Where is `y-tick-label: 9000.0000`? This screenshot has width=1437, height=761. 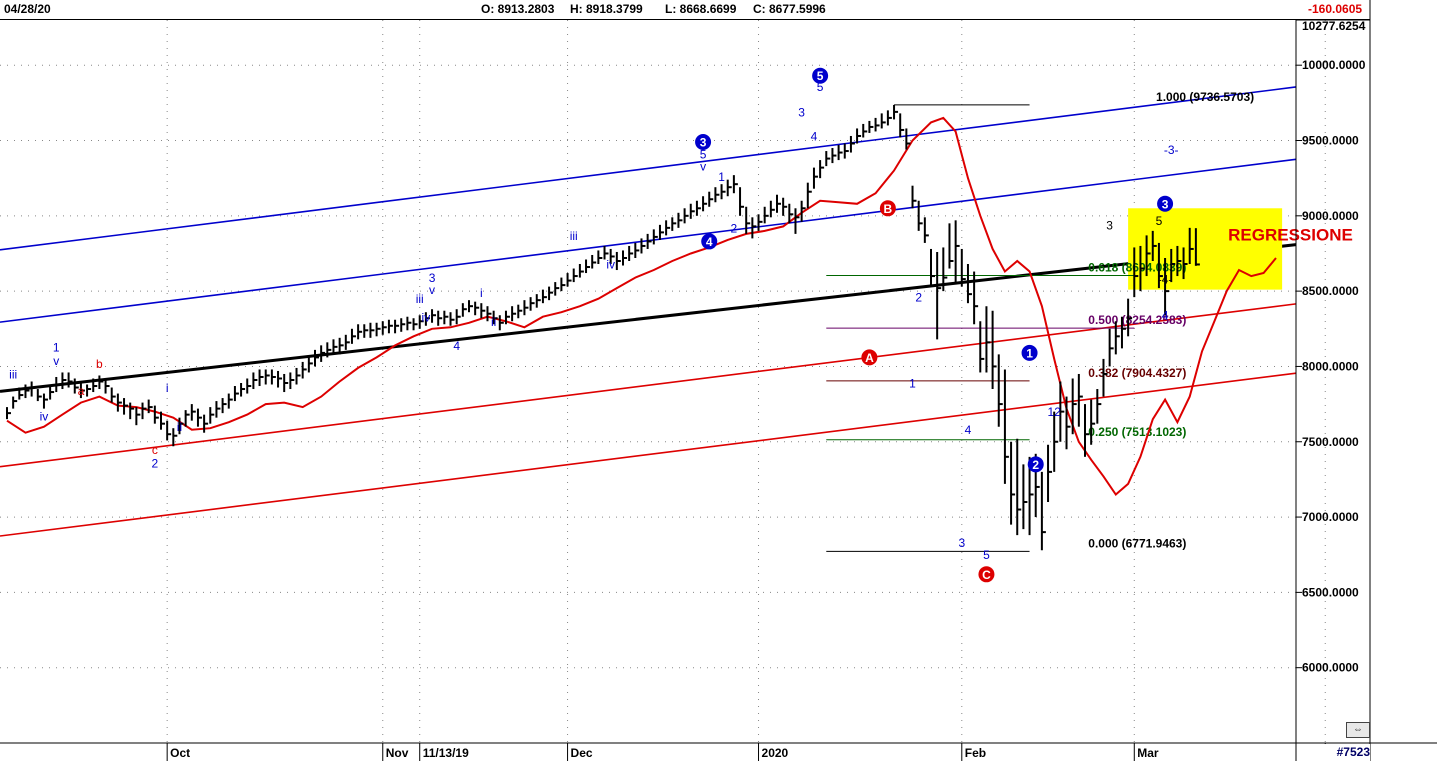
y-tick-label: 9000.0000 is located at coordinates (1330, 216).